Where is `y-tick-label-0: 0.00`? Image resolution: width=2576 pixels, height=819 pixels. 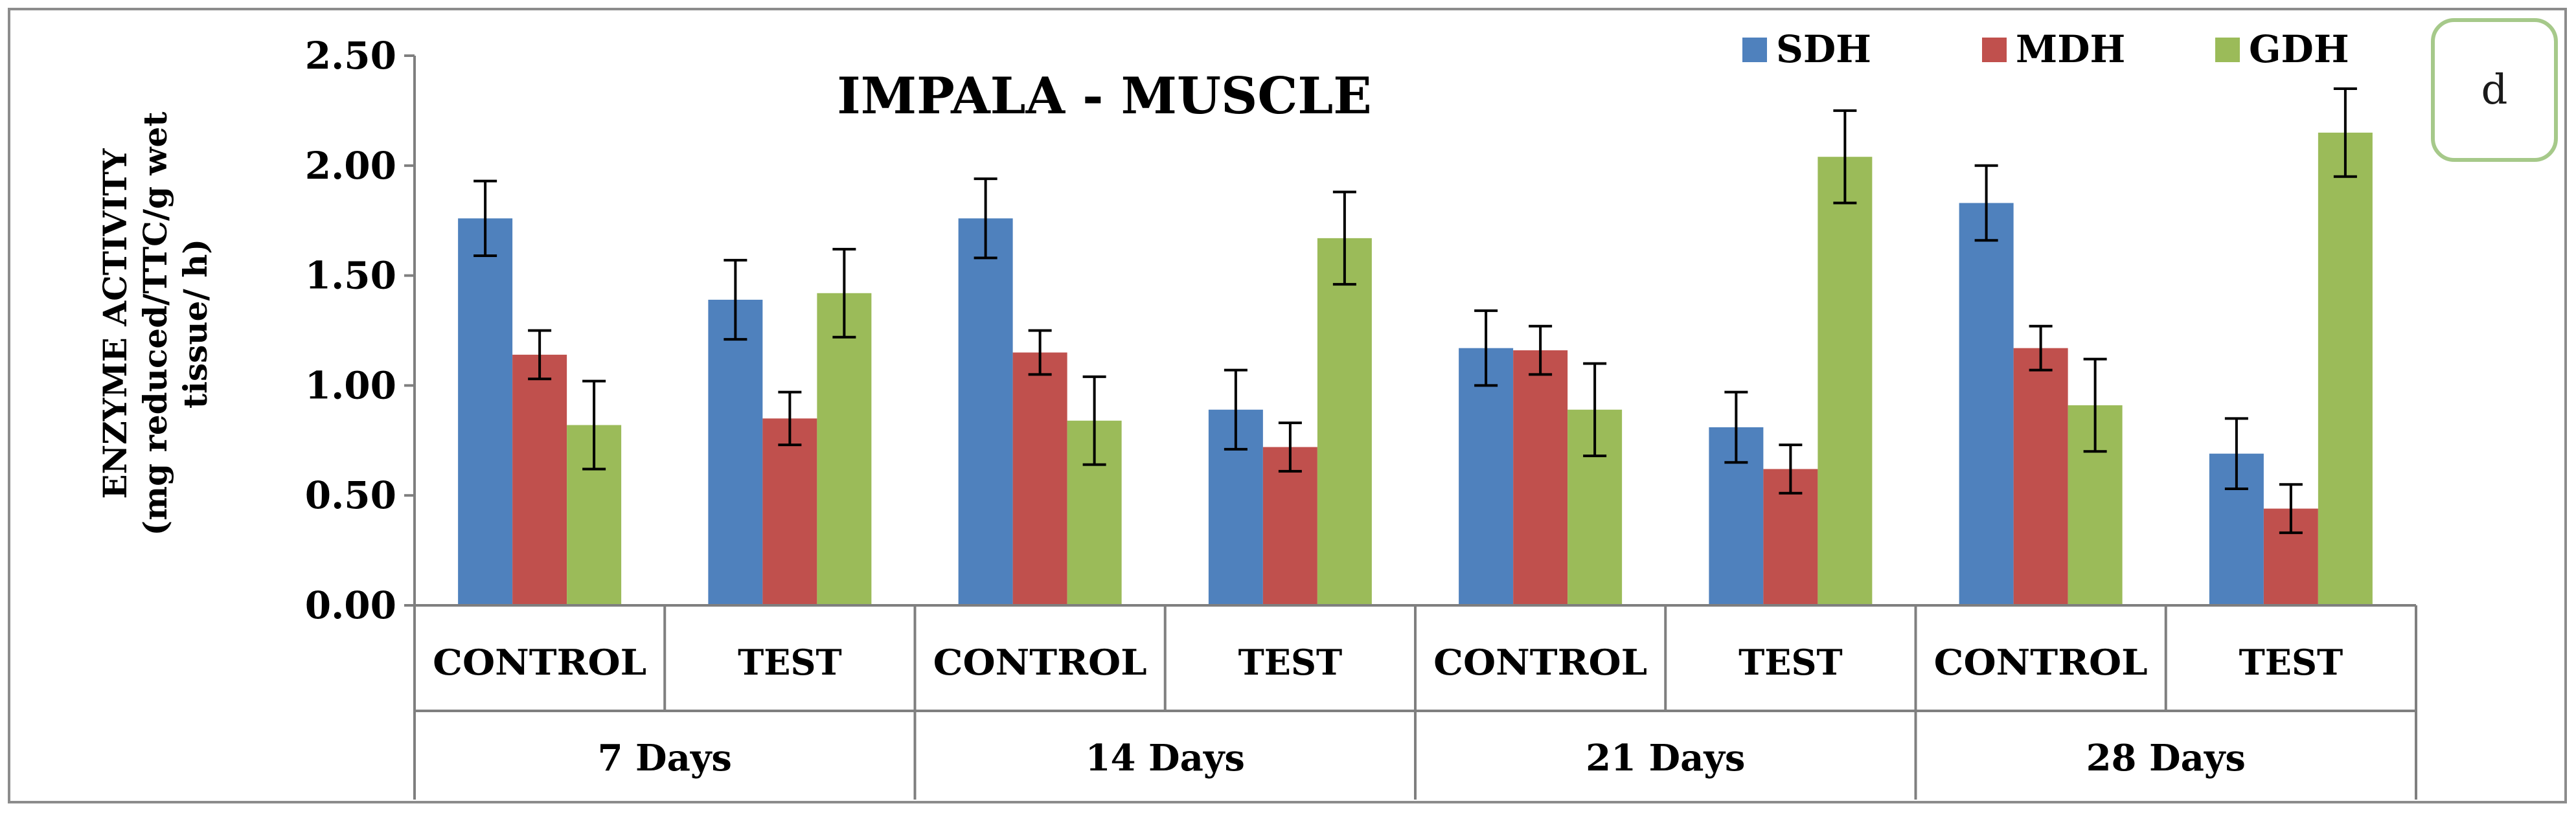 y-tick-label-0: 0.00 is located at coordinates (350, 605).